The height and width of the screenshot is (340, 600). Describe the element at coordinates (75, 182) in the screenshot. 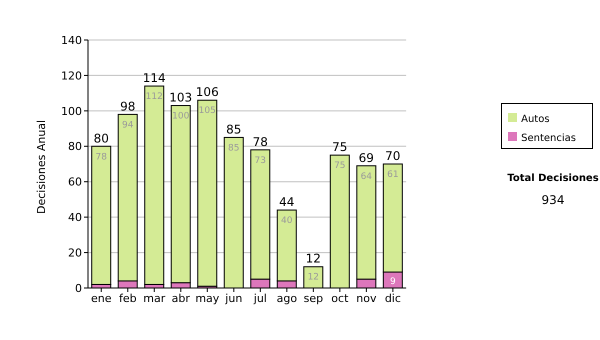

I see `y-tick-label: 60` at that location.